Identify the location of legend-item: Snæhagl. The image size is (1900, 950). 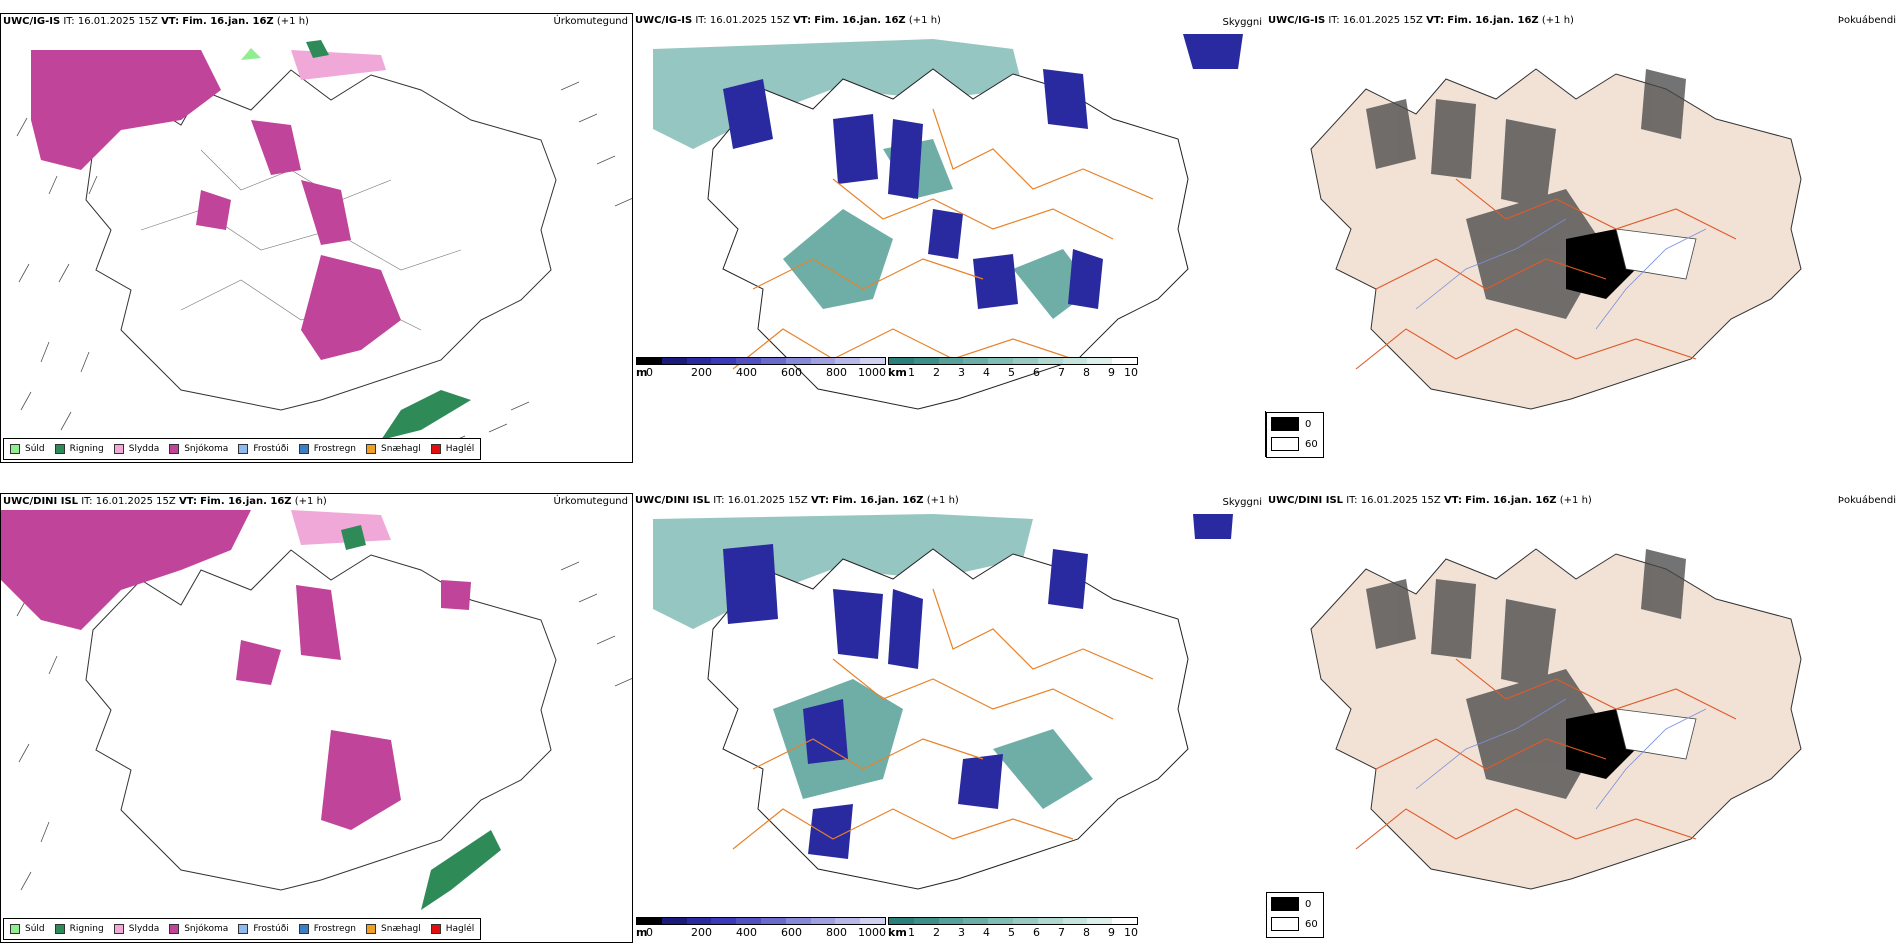
(393, 929).